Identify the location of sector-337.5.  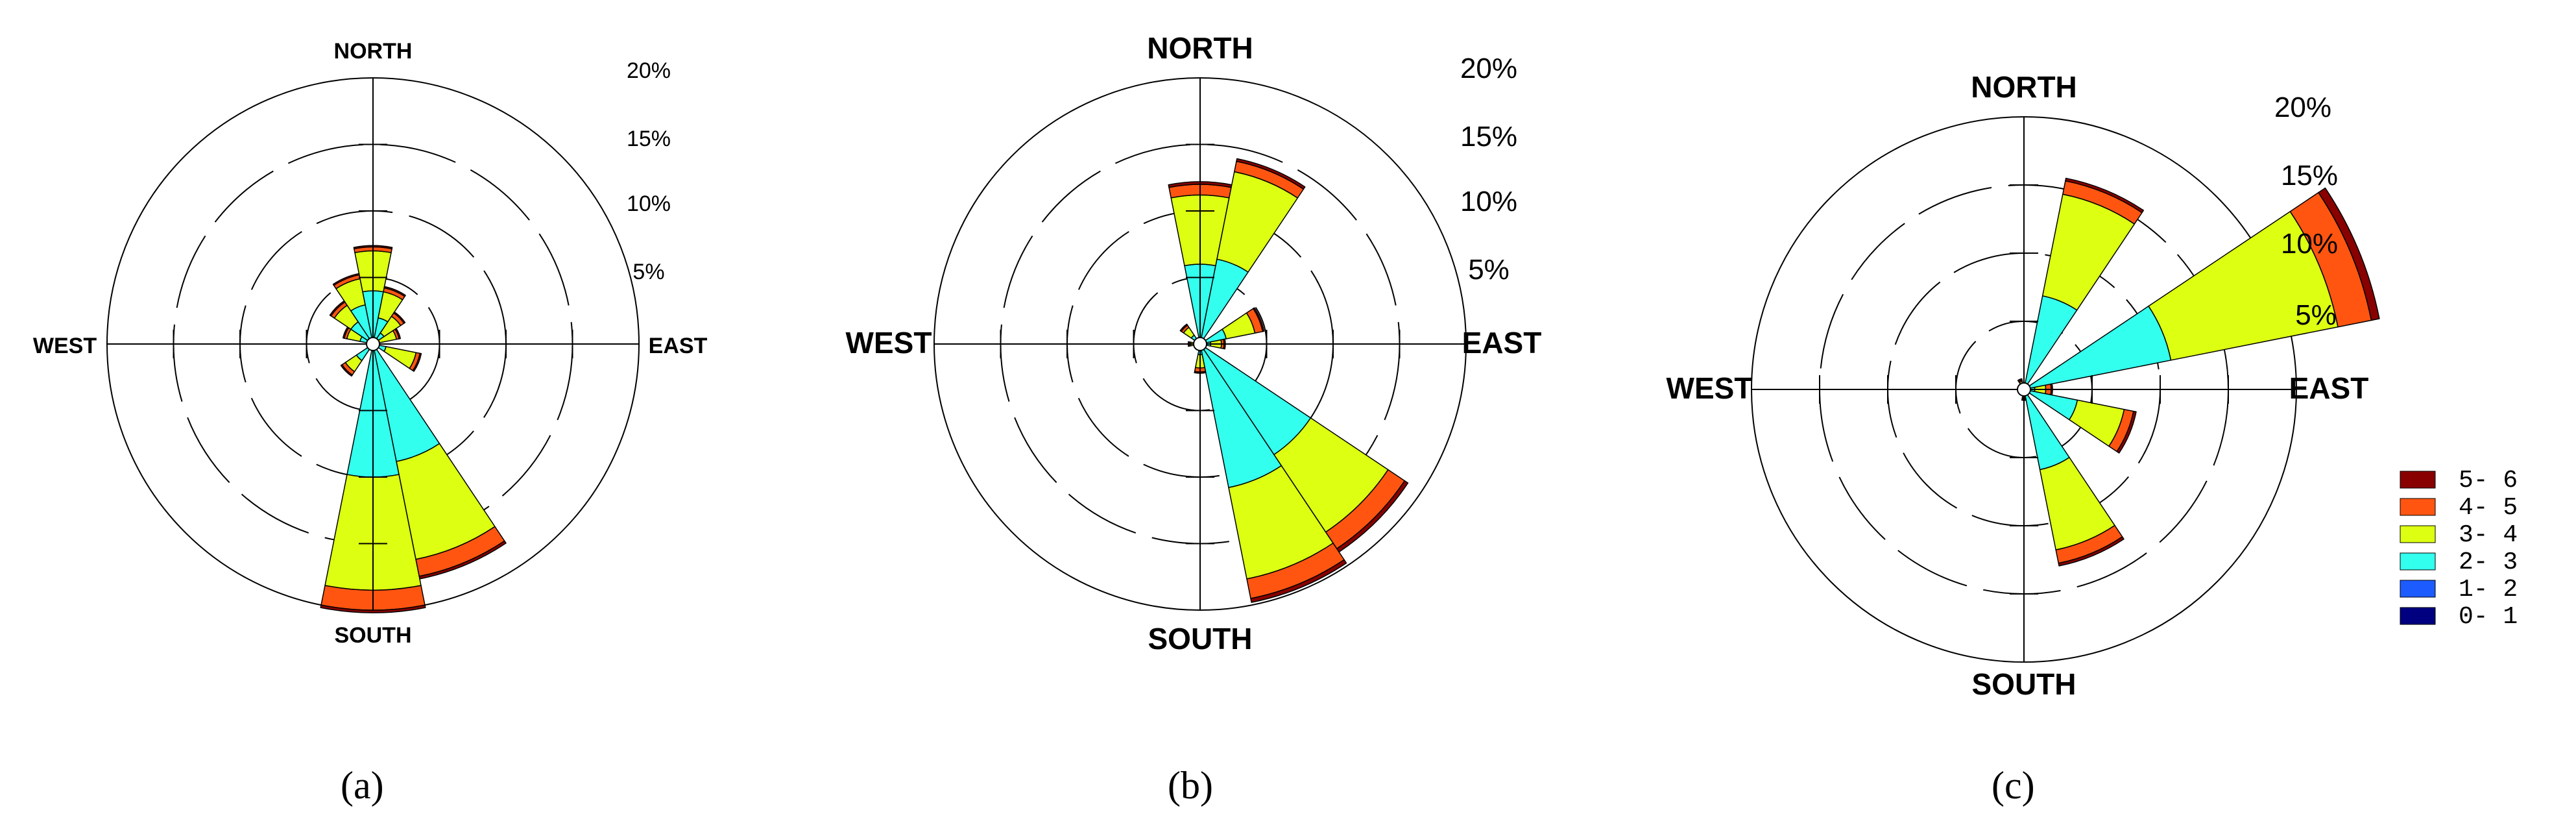
(353, 309).